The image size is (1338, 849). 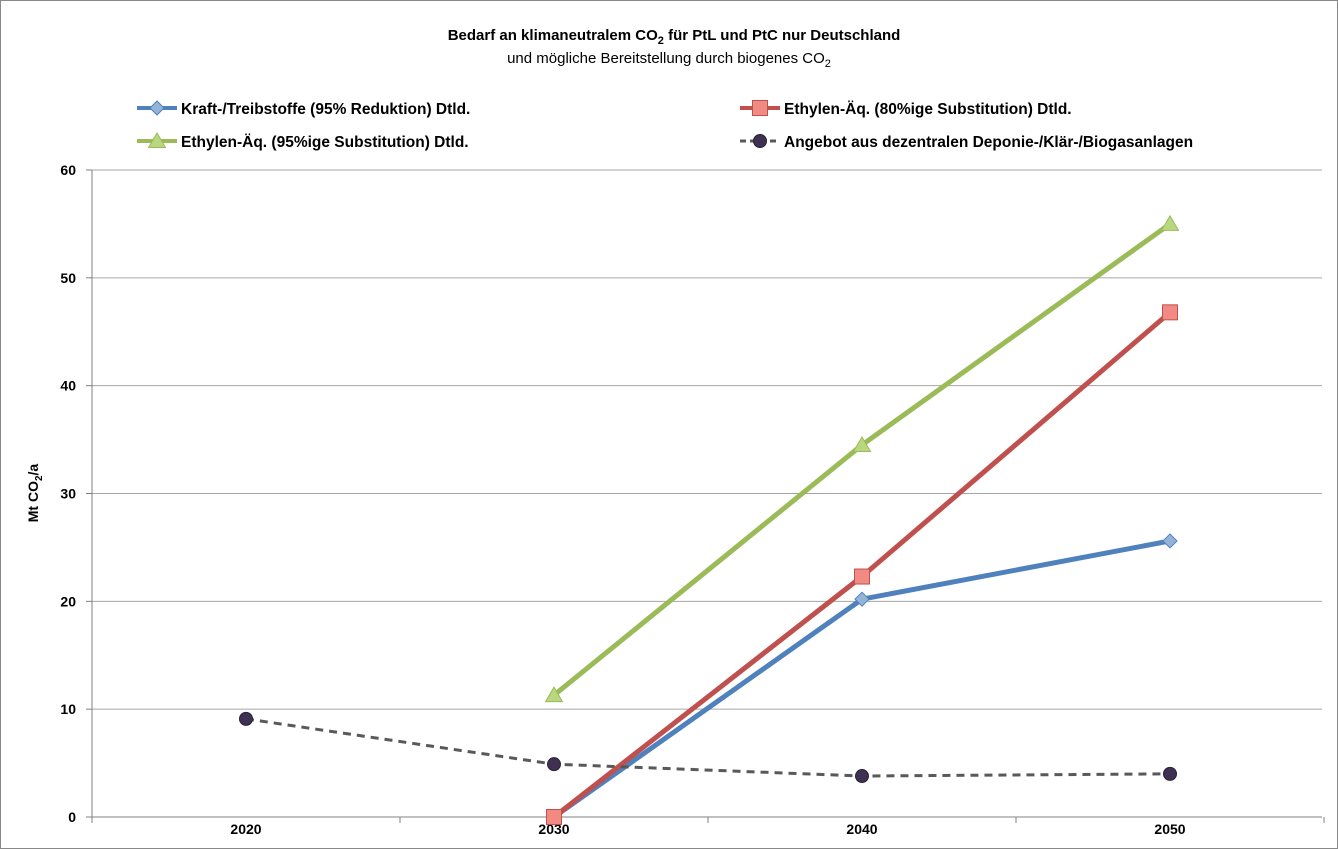 What do you see at coordinates (861, 829) in the screenshot?
I see `x-tick-label: 2040` at bounding box center [861, 829].